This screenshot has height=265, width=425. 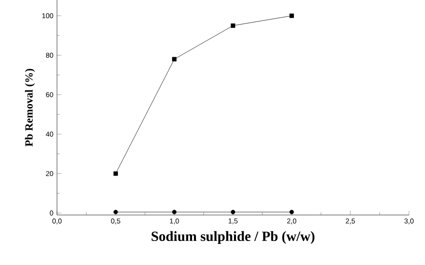 What do you see at coordinates (233, 237) in the screenshot?
I see `x-axis-title: Sodium sulphide / Pb (w/w)` at bounding box center [233, 237].